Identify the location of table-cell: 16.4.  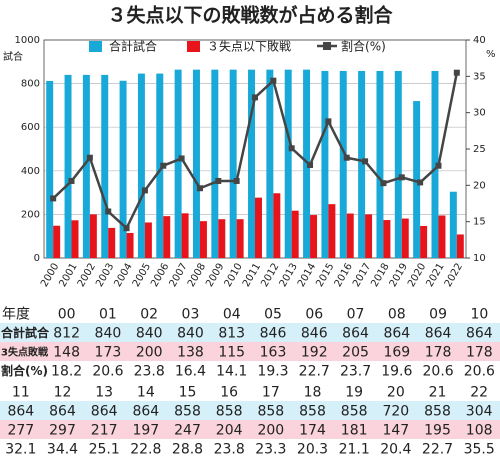
(190, 372).